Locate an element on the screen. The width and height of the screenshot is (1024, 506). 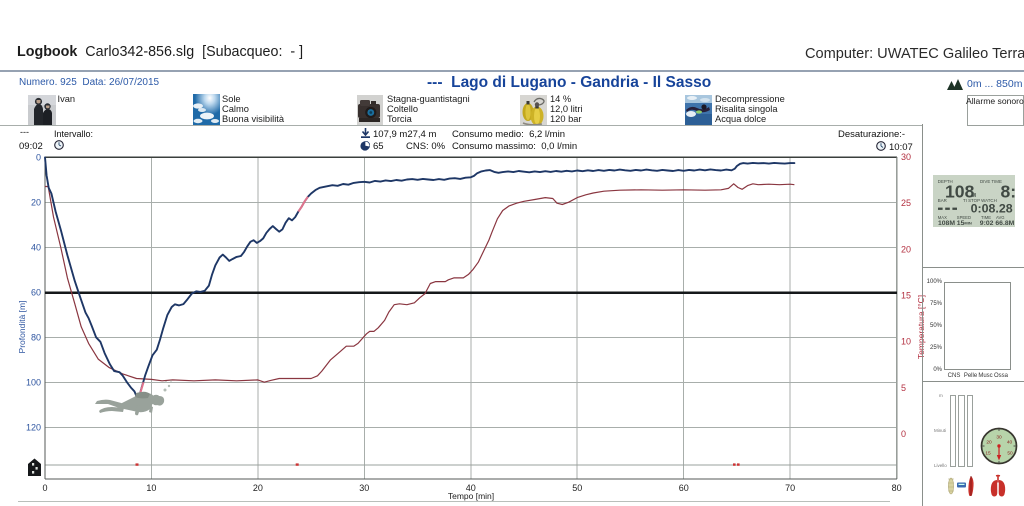
svg-text: MIN is located at coordinates (967, 222).